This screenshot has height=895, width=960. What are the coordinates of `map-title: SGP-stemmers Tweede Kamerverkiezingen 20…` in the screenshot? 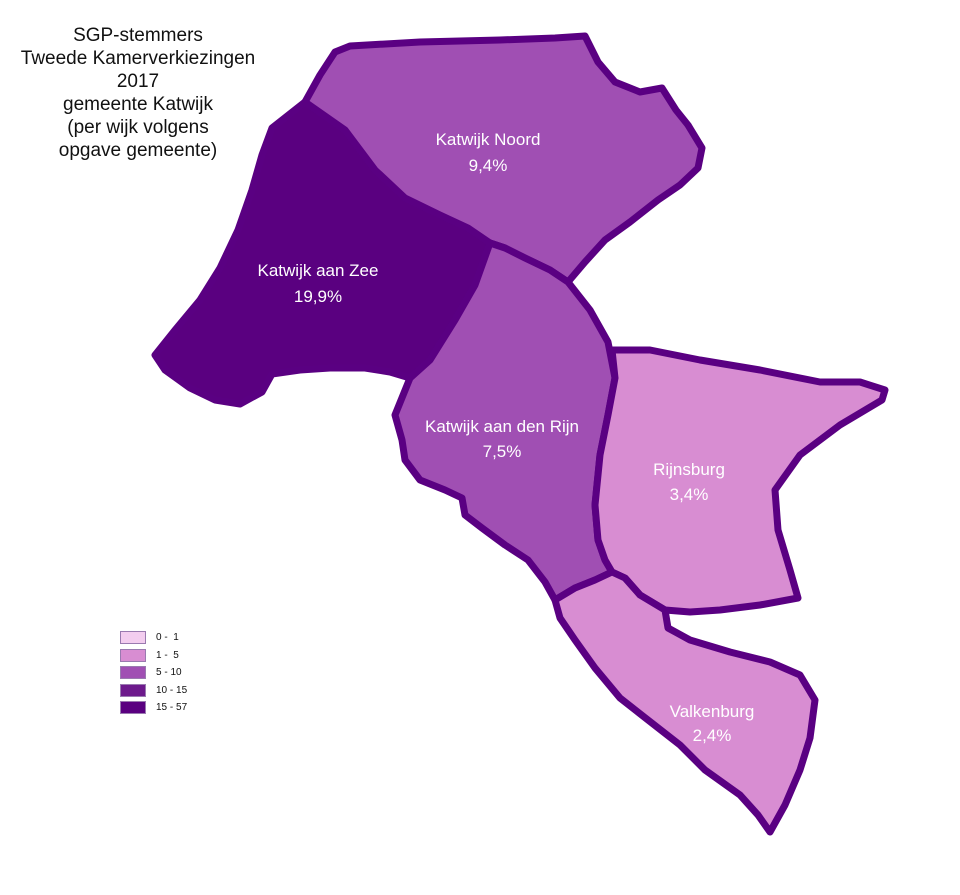 It's located at (138, 93).